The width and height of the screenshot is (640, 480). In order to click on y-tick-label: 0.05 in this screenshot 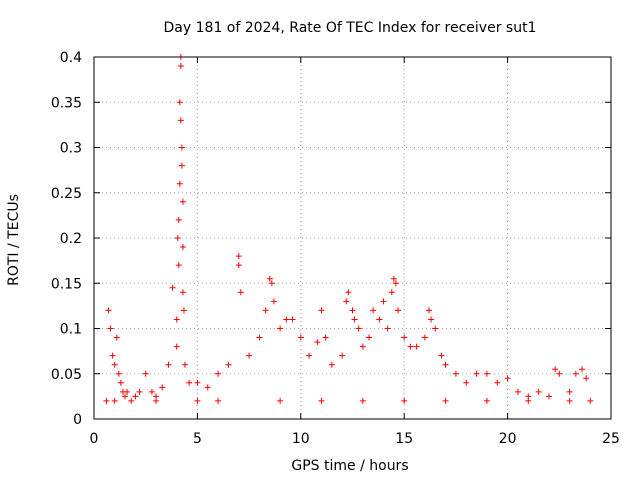, I will do `click(66, 375)`.